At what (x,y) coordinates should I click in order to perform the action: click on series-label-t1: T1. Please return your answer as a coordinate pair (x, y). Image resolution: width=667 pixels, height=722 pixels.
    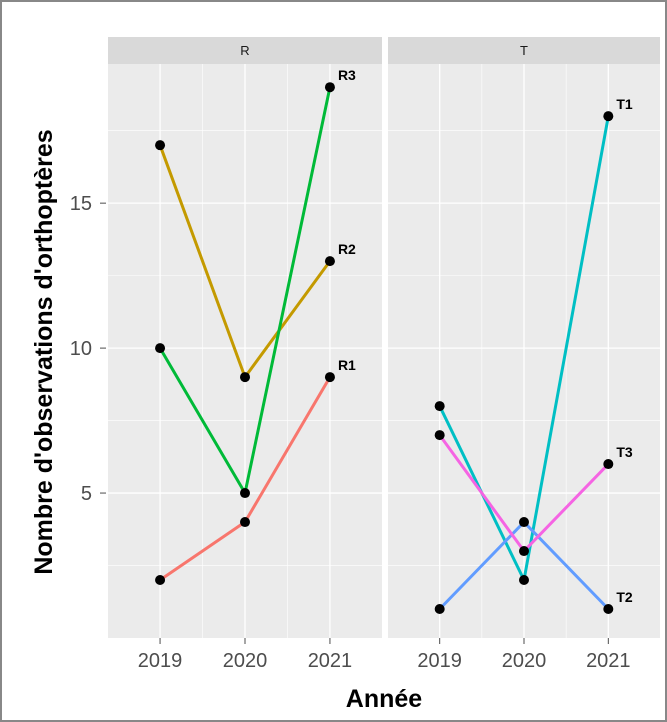
    Looking at the image, I should click on (624, 104).